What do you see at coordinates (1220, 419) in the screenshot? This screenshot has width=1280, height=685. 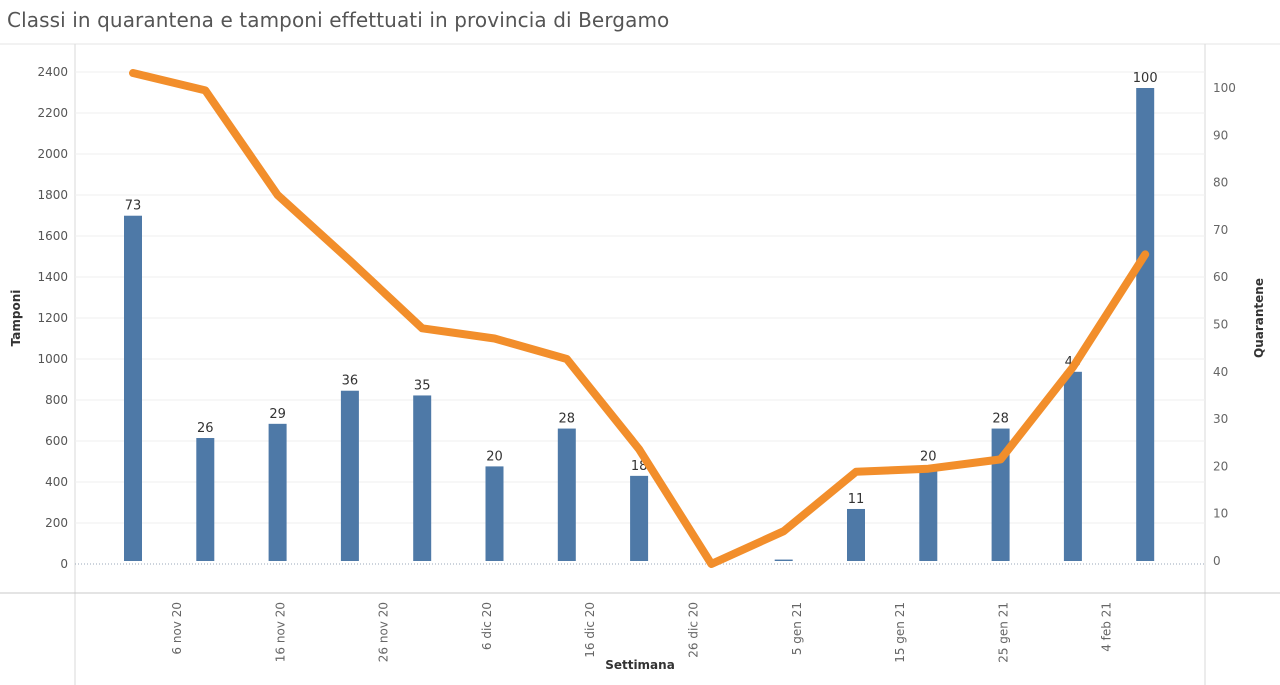 I see `right-tick-label: 30` at bounding box center [1220, 419].